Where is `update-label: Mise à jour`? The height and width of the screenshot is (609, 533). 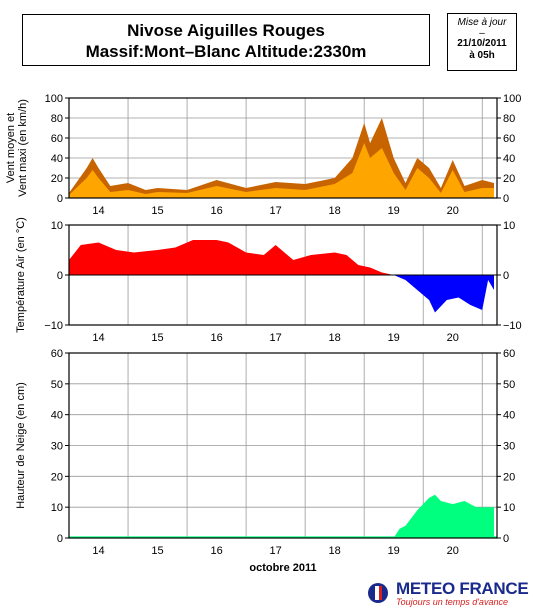 update-label: Mise à jour is located at coordinates (482, 22).